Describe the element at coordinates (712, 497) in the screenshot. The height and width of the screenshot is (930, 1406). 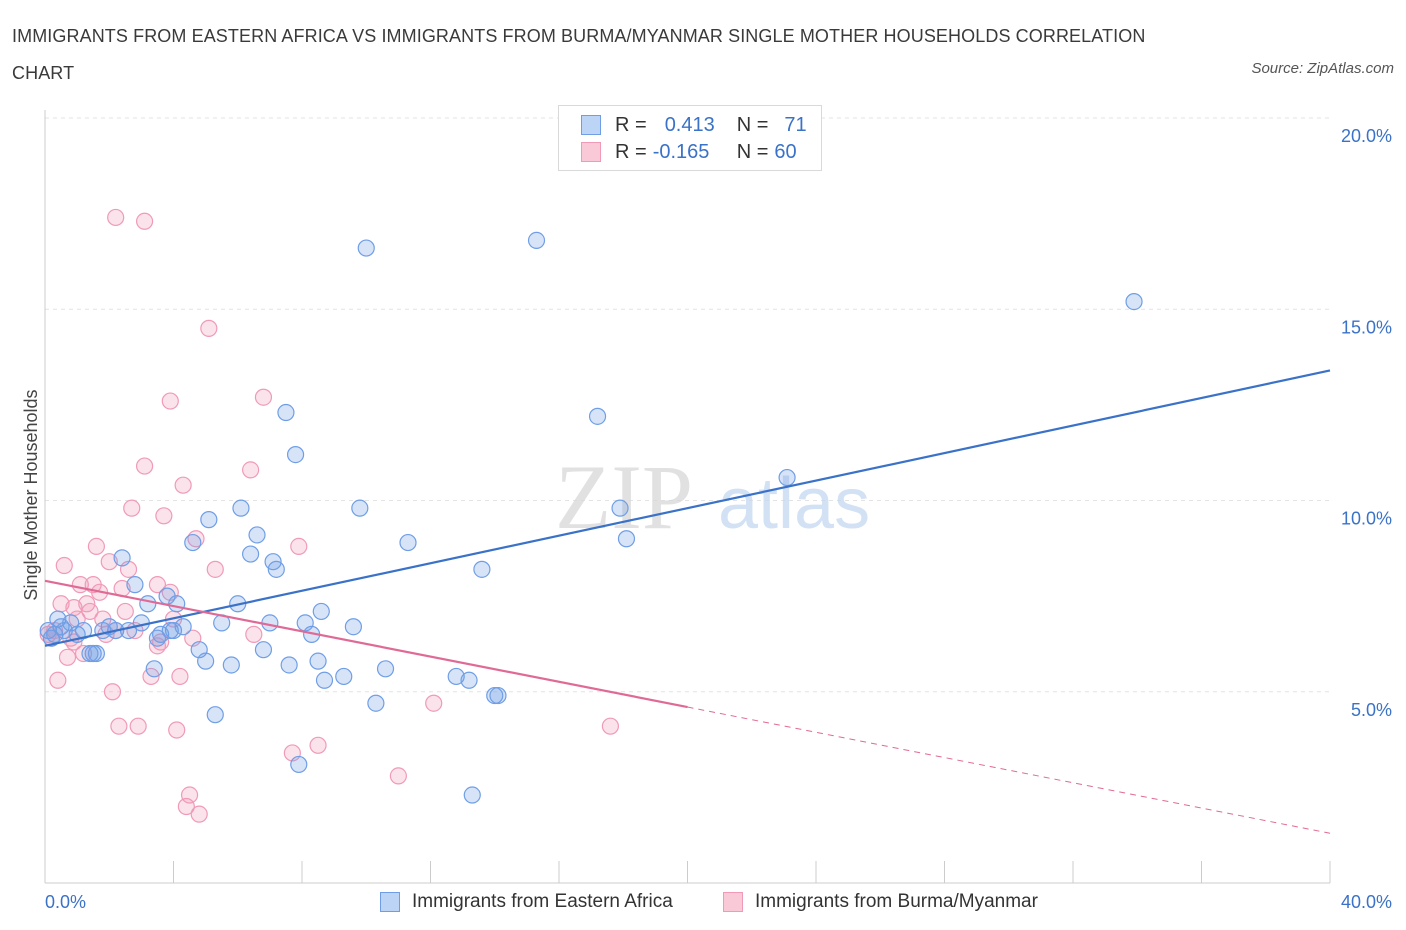
I see `watermark: ZIP atlas` at that location.